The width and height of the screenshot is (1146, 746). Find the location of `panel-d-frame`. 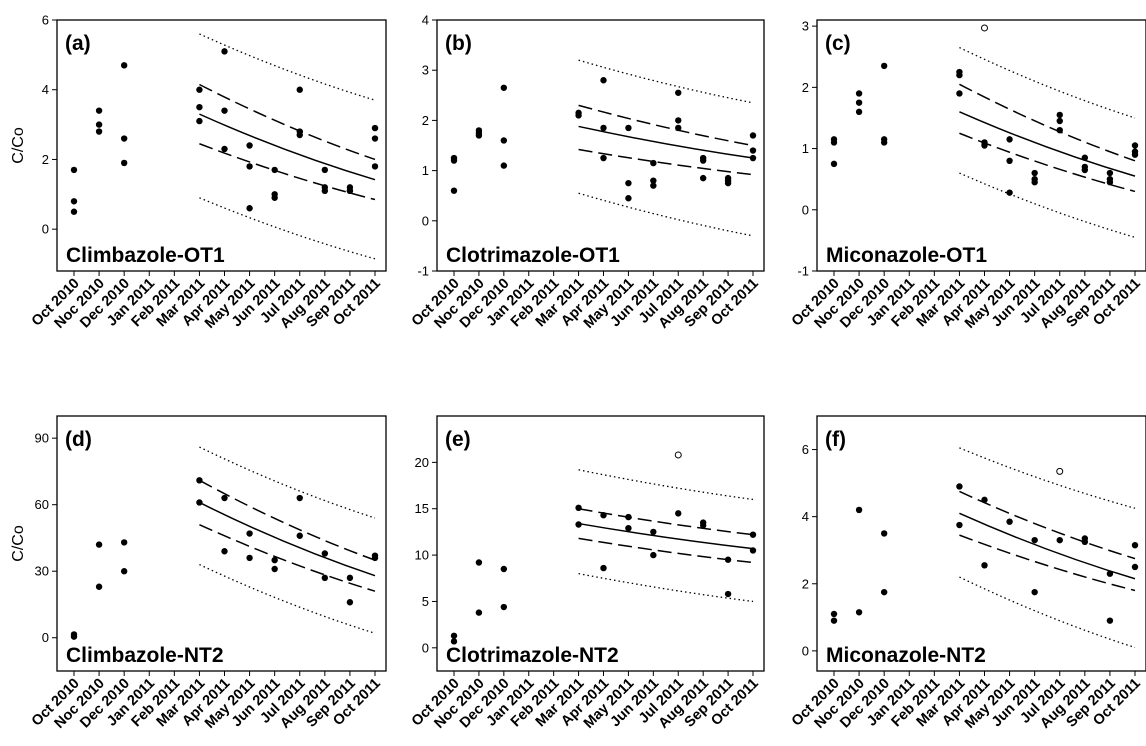

panel-d-frame is located at coordinates (221, 543).